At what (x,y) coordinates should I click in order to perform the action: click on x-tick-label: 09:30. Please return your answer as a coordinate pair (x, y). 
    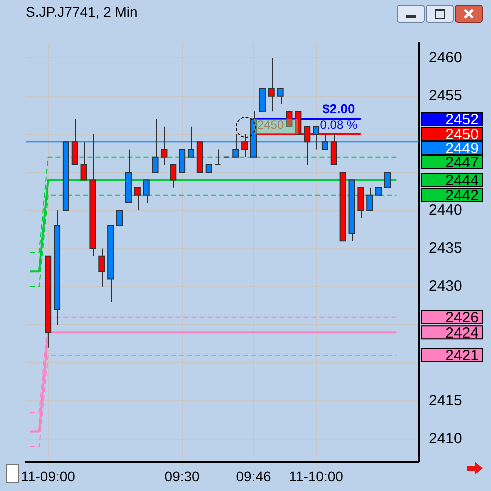
    Looking at the image, I should click on (182, 476).